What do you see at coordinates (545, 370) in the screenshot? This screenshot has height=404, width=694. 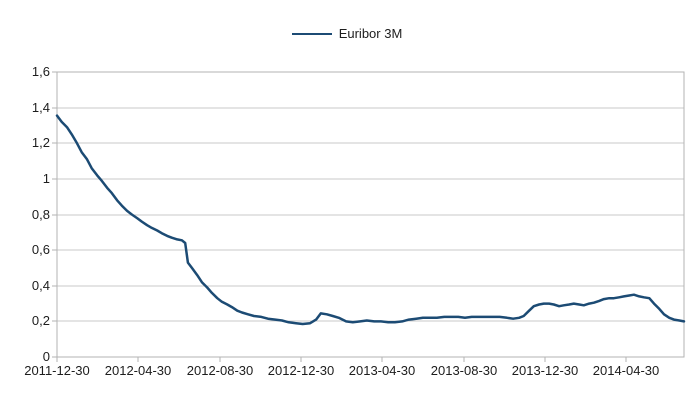 I see `x-axis-tick-label: 2013-12-30` at bounding box center [545, 370].